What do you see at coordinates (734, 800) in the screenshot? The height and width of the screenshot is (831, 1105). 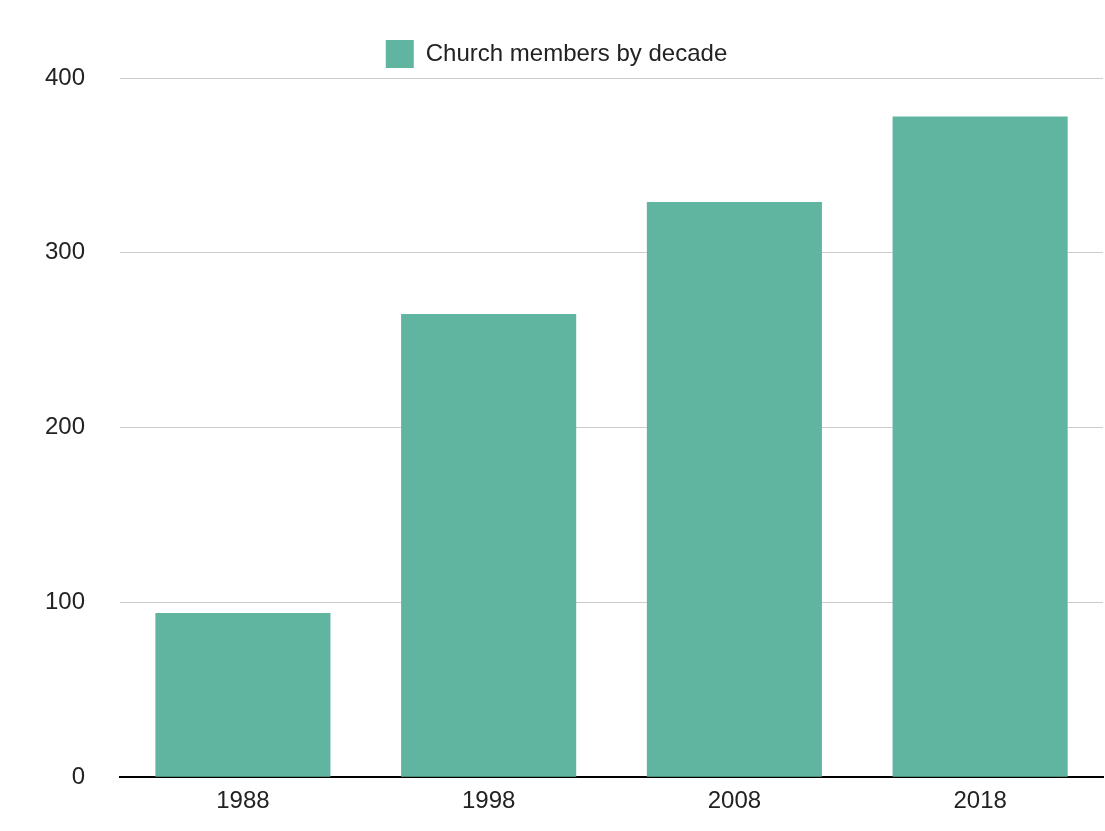 I see `x-tick-label: 2008` at bounding box center [734, 800].